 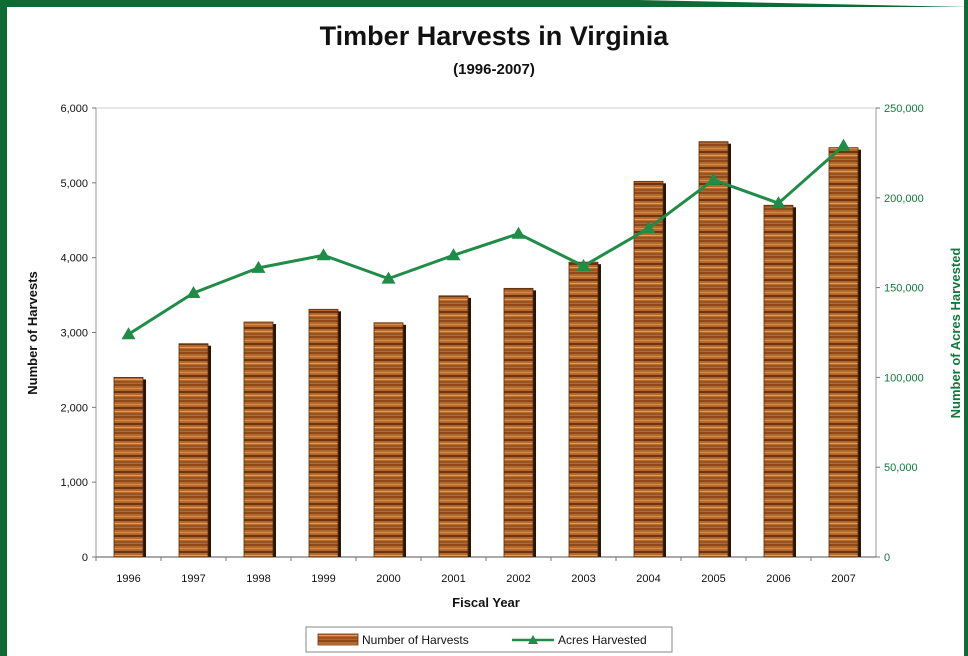 I want to click on frame-top-border, so click(x=484, y=3).